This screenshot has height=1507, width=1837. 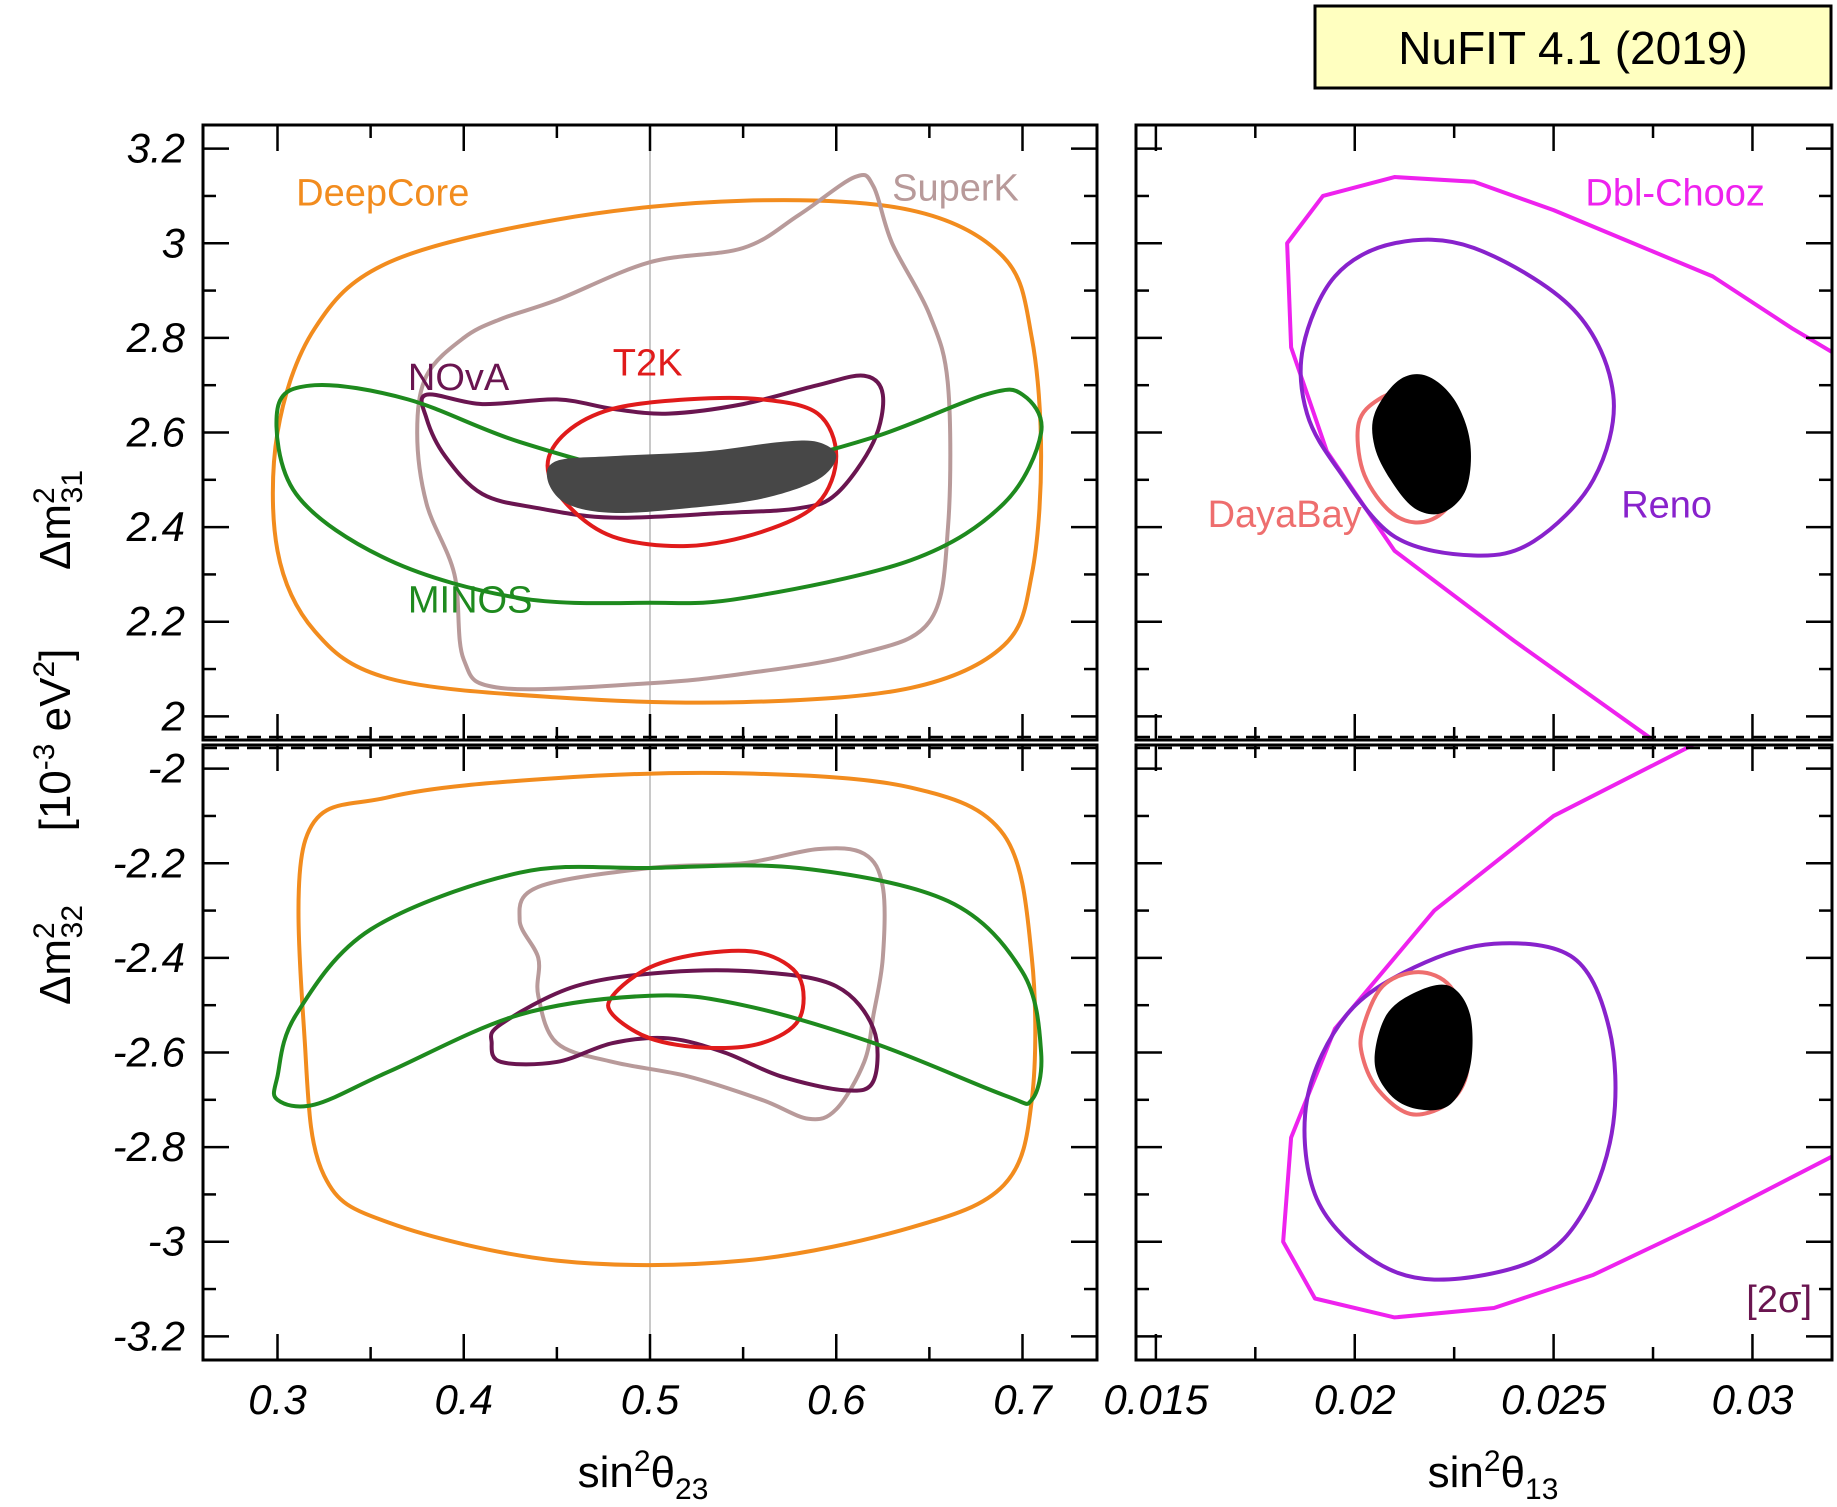 I want to click on x-tick-label: 0.3, so click(x=277, y=1399).